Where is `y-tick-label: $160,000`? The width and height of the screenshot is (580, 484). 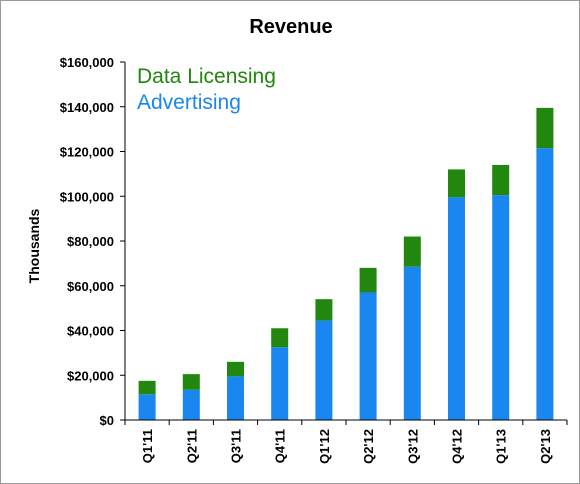
y-tick-label: $160,000 is located at coordinates (87, 62).